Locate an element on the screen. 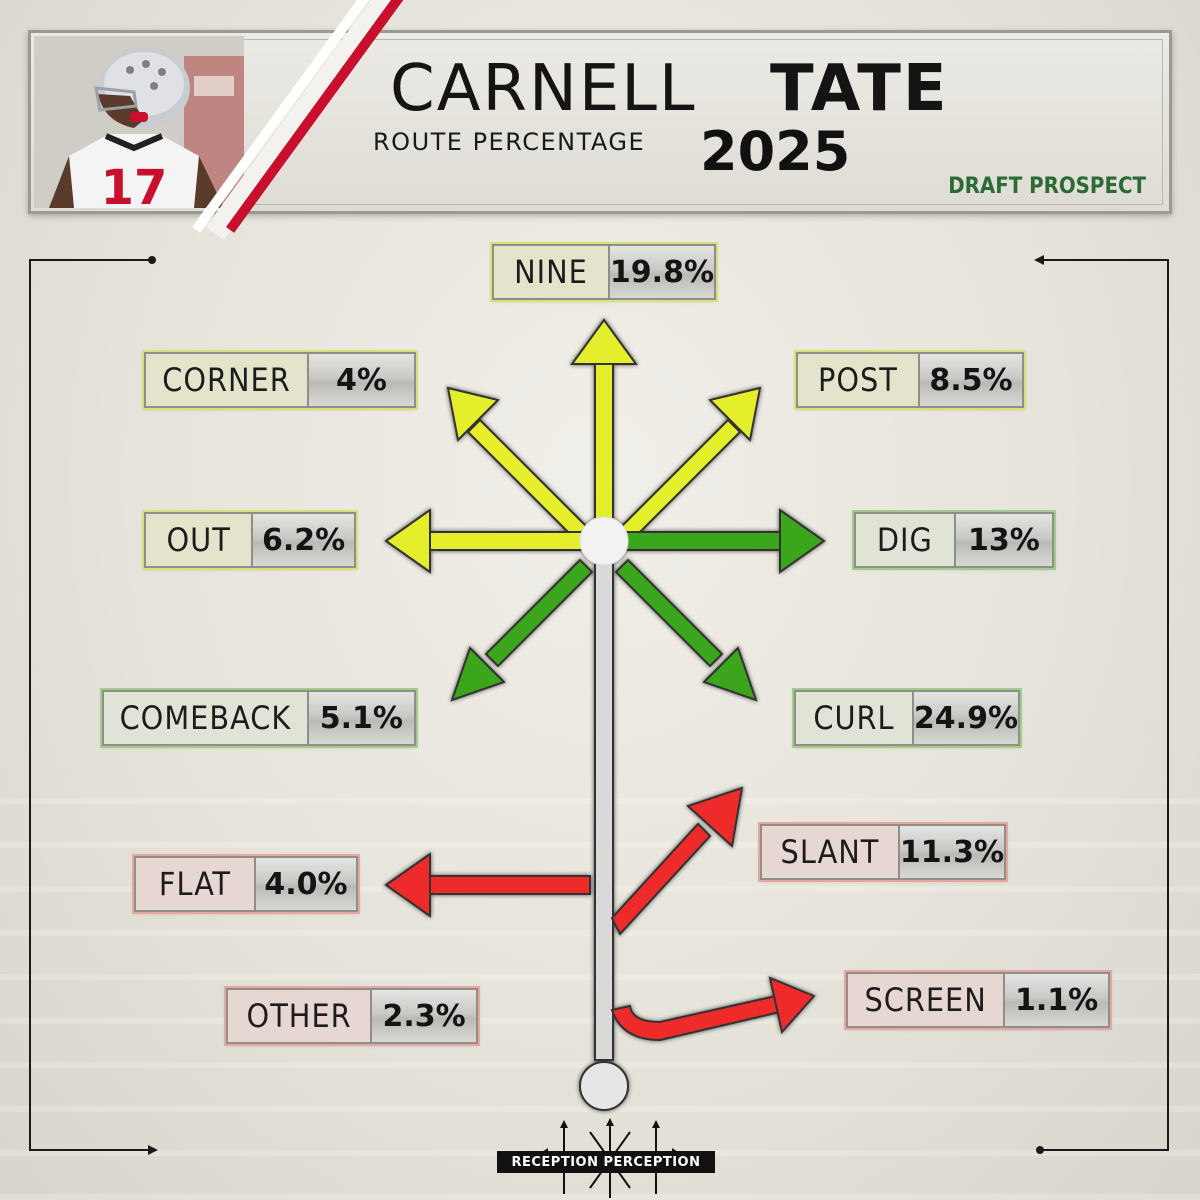 The height and width of the screenshot is (1200, 1200). route-name: NINE is located at coordinates (551, 272).